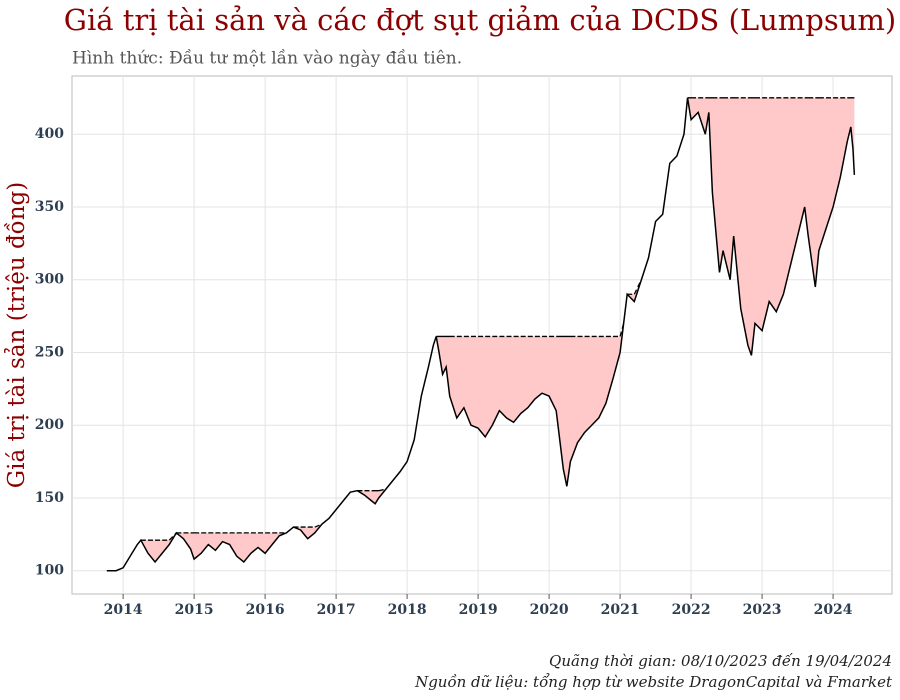  I want to click on x-tick-label: 2023, so click(762, 610).